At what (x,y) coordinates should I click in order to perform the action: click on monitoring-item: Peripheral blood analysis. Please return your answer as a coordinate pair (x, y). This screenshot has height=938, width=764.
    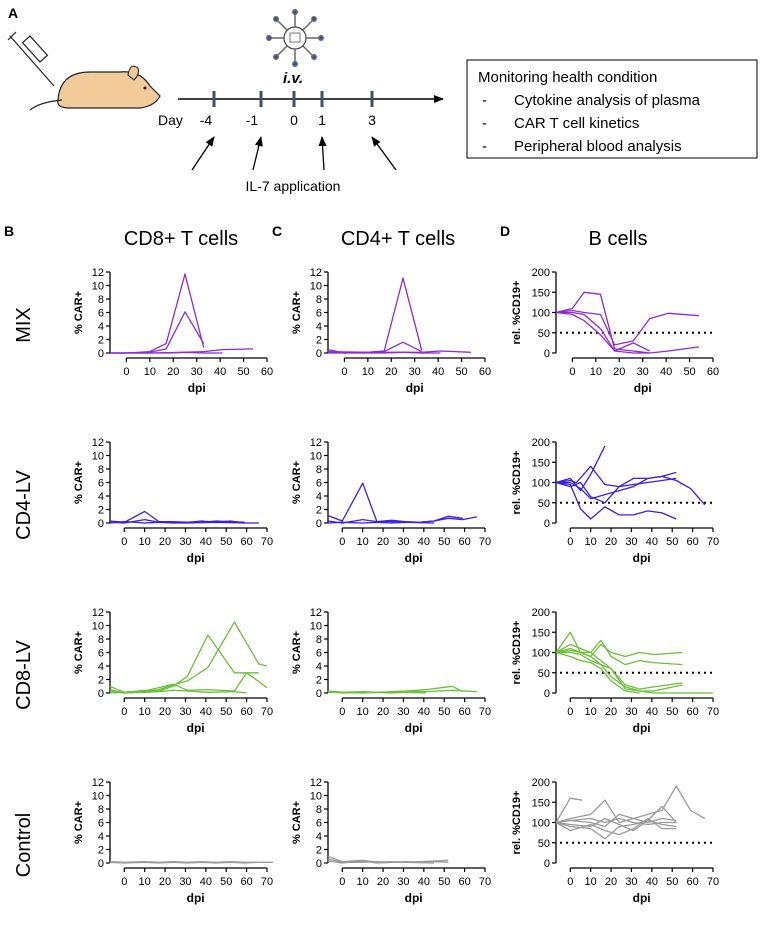
    Looking at the image, I should click on (598, 146).